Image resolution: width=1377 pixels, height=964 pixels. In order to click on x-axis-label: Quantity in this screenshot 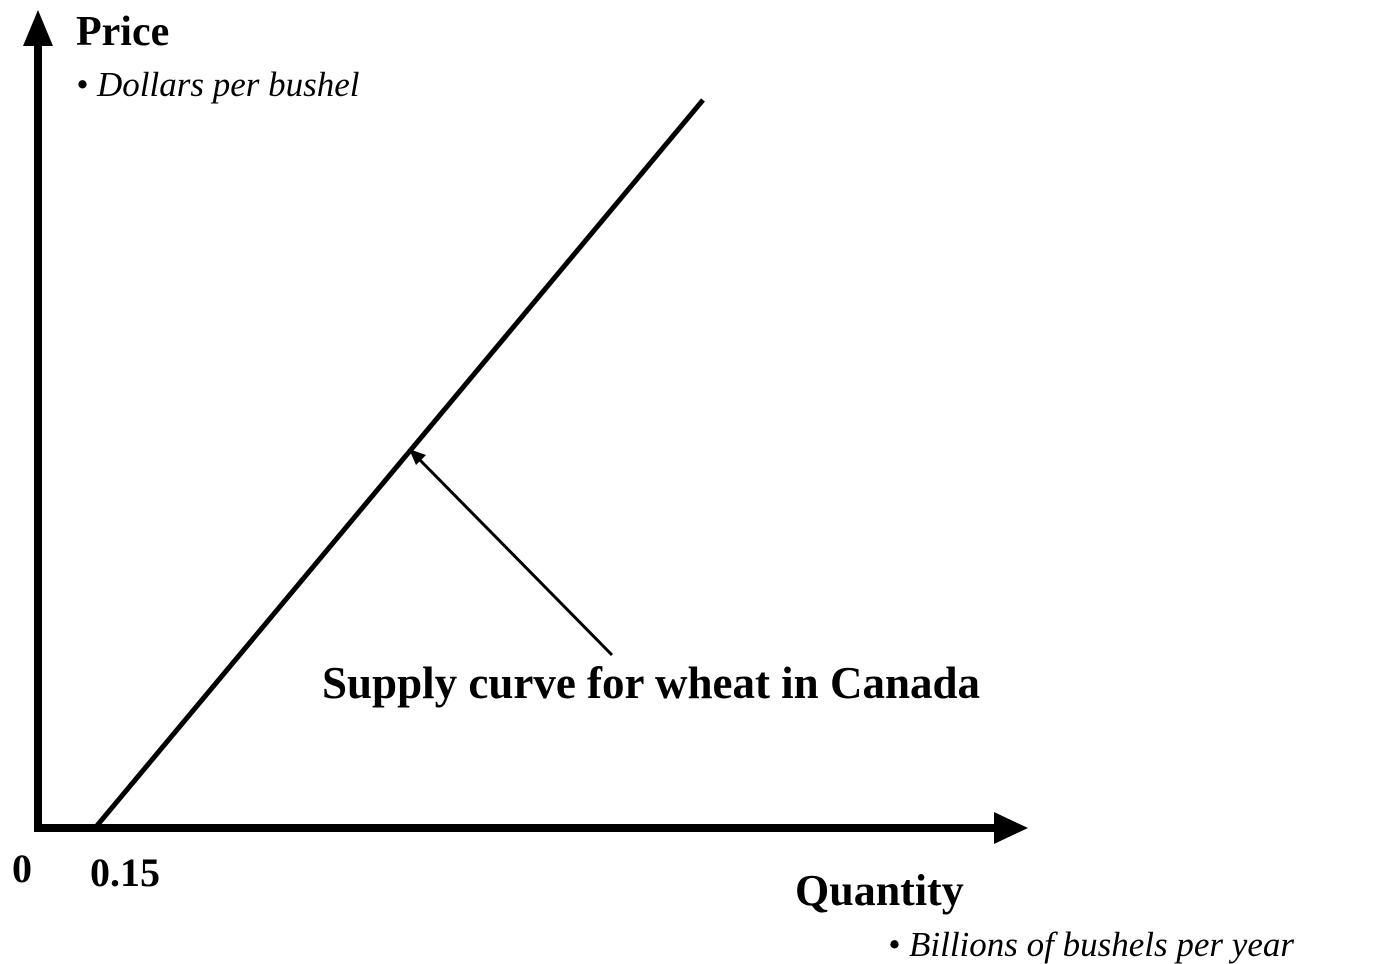, I will do `click(879, 890)`.